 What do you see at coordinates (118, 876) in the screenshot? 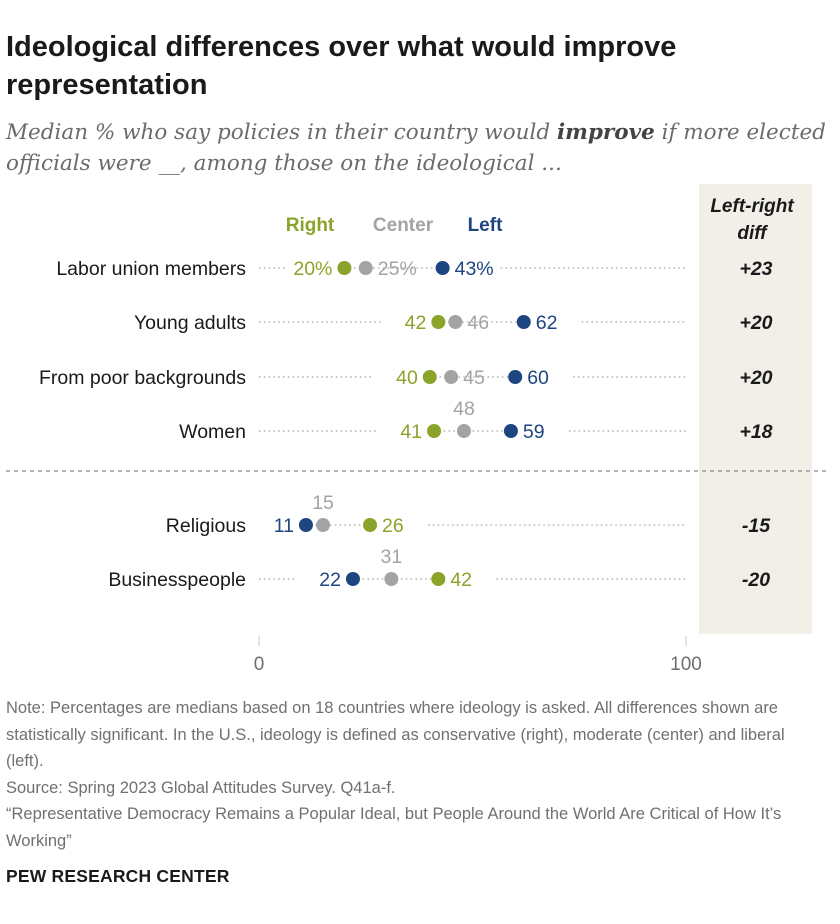
I see `organization-name: PEW RESEARCH CENTER` at bounding box center [118, 876].